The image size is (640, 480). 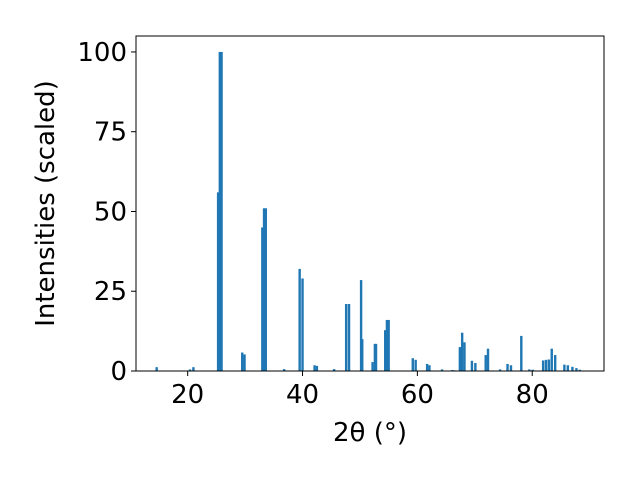 What do you see at coordinates (118, 372) in the screenshot?
I see `y-tick-label: 0` at bounding box center [118, 372].